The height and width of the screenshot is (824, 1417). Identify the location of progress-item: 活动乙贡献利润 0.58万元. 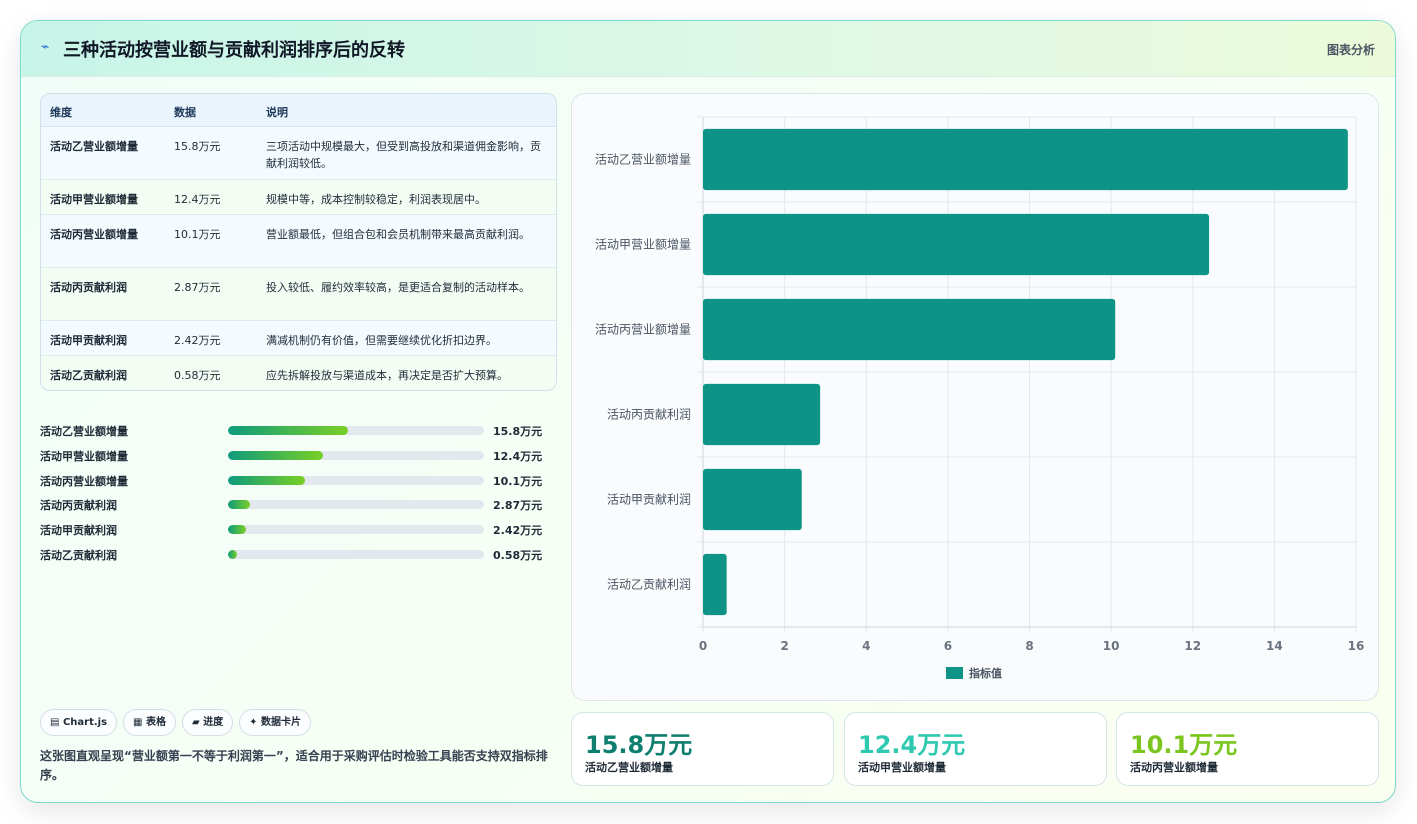
(300, 557).